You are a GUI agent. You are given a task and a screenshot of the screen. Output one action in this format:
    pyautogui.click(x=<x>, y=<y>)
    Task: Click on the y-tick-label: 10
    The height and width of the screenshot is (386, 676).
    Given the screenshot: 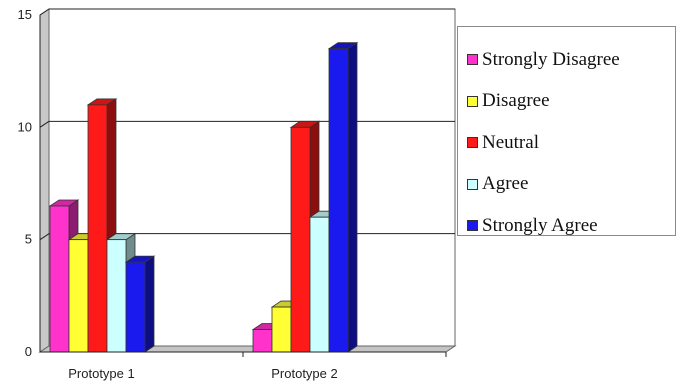 What is the action you would take?
    pyautogui.click(x=25, y=126)
    